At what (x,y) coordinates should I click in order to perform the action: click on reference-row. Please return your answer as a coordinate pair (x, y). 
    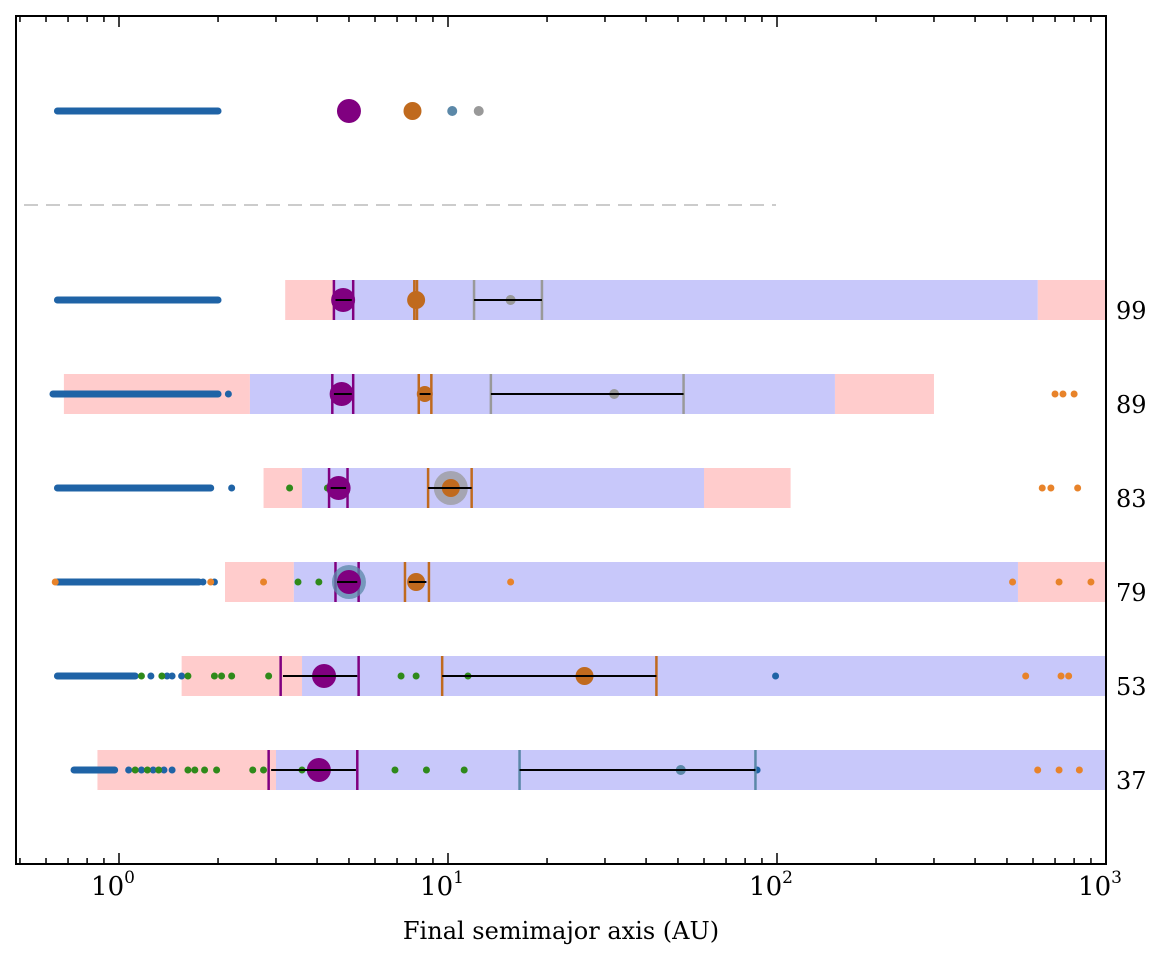
    Looking at the image, I should click on (268, 111).